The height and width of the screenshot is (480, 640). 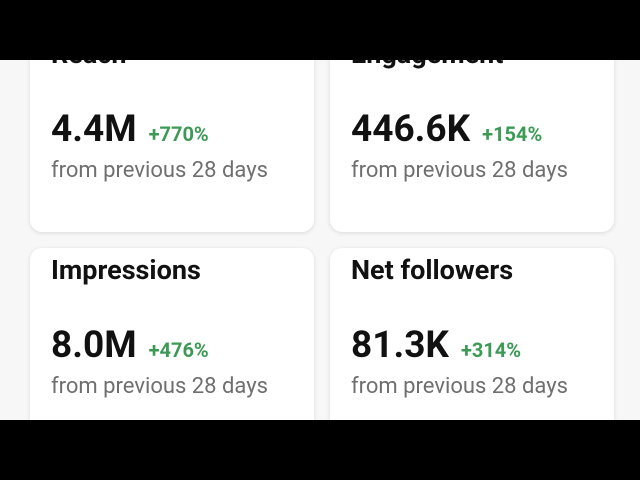 I want to click on value-row: 4.4M +770%, so click(x=130, y=129).